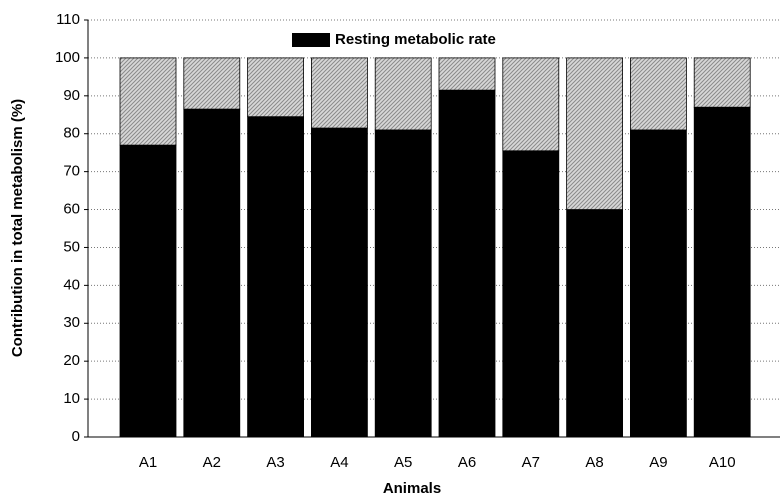 The height and width of the screenshot is (498, 780). I want to click on y-tick-label: 80, so click(71, 133).